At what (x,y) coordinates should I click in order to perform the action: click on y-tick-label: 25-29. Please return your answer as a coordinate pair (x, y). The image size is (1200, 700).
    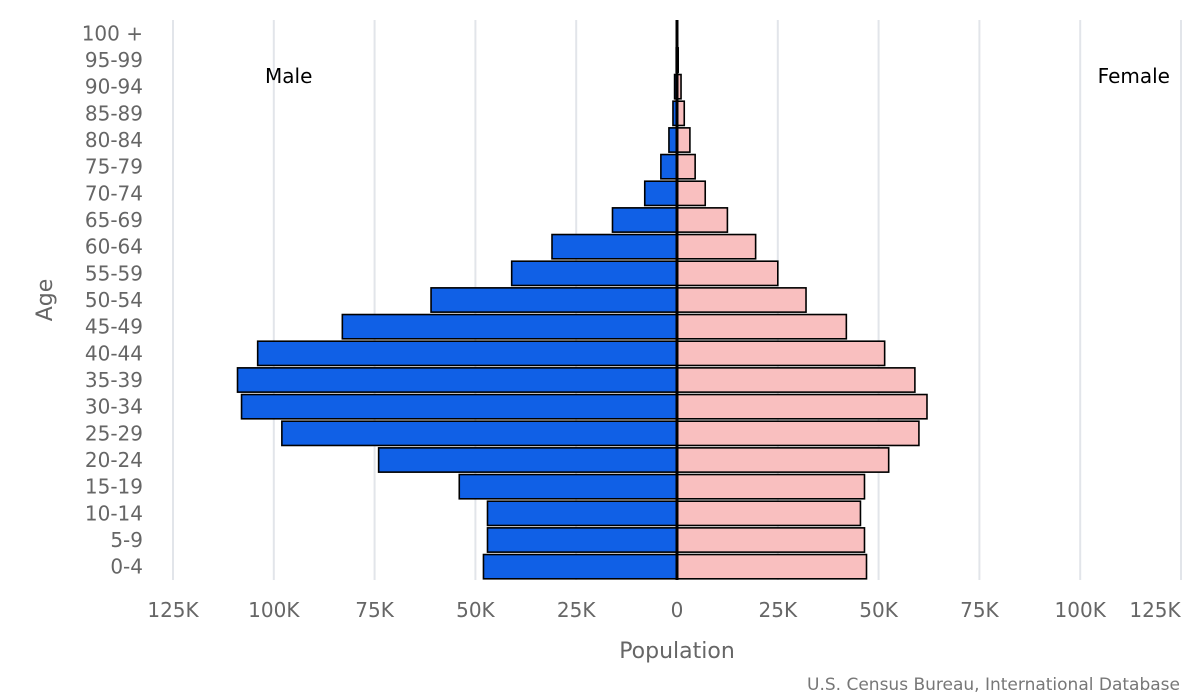
    Looking at the image, I should click on (114, 433).